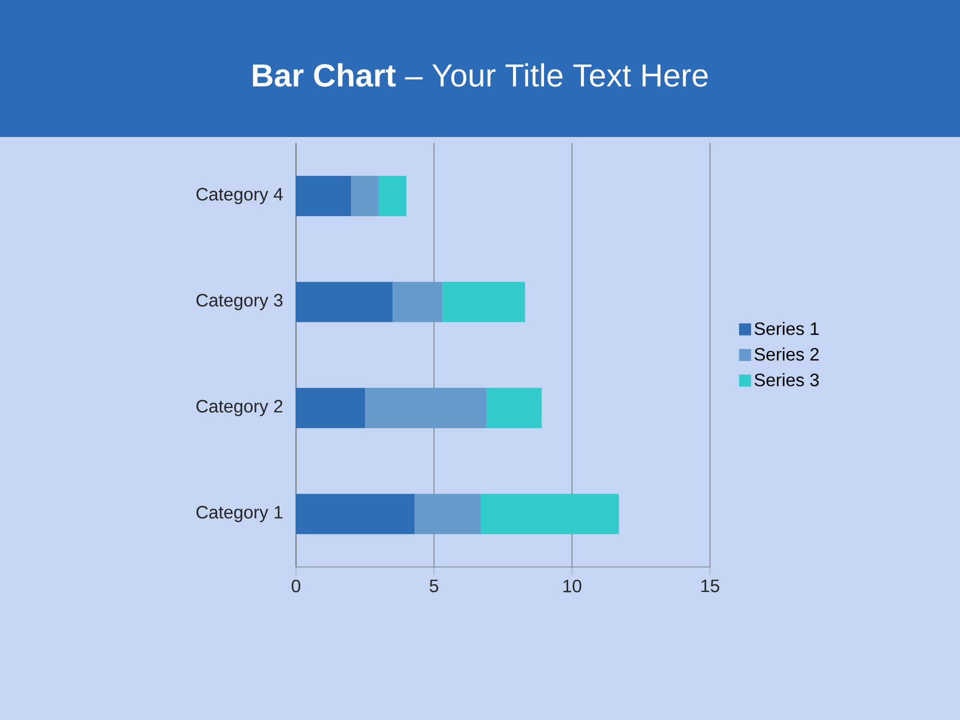 This screenshot has height=720, width=960. I want to click on legend-label: Series 3, so click(786, 379).